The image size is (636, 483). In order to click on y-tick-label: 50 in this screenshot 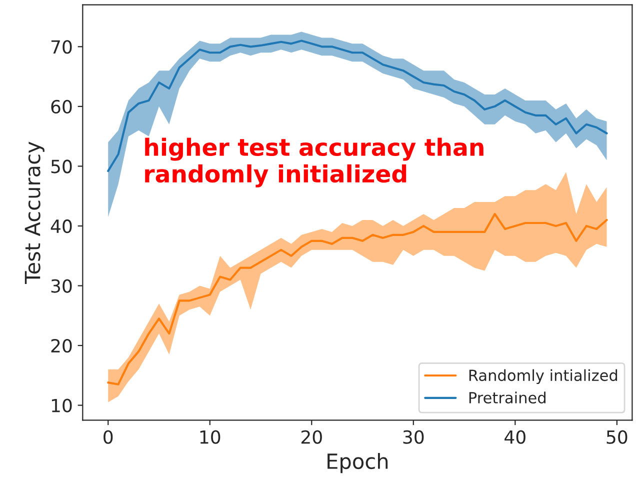, I will do `click(61, 167)`.